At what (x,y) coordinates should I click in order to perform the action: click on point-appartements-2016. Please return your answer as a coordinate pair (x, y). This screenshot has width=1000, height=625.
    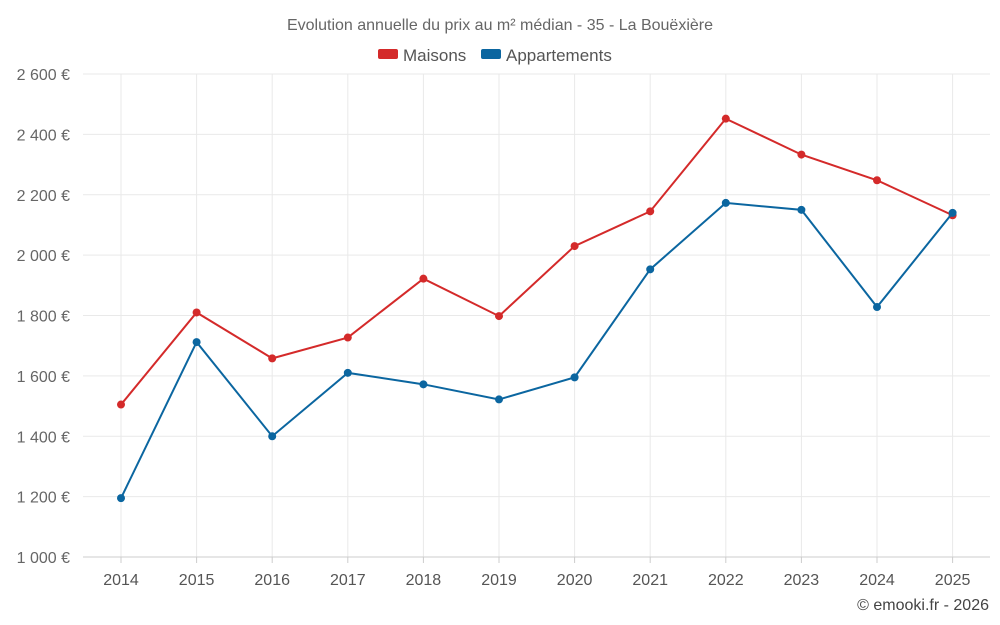
    Looking at the image, I should click on (272, 436).